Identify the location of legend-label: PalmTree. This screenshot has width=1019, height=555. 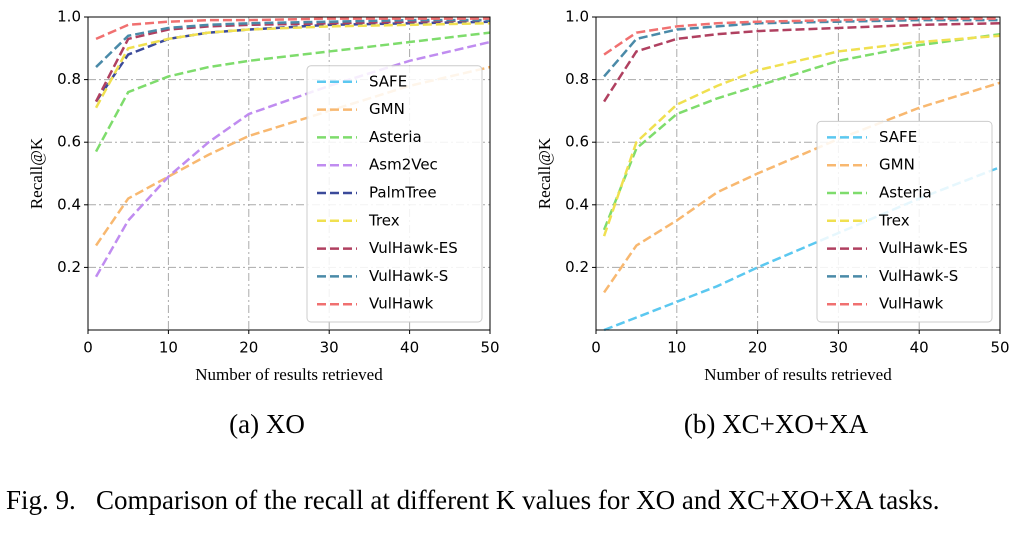
(403, 193).